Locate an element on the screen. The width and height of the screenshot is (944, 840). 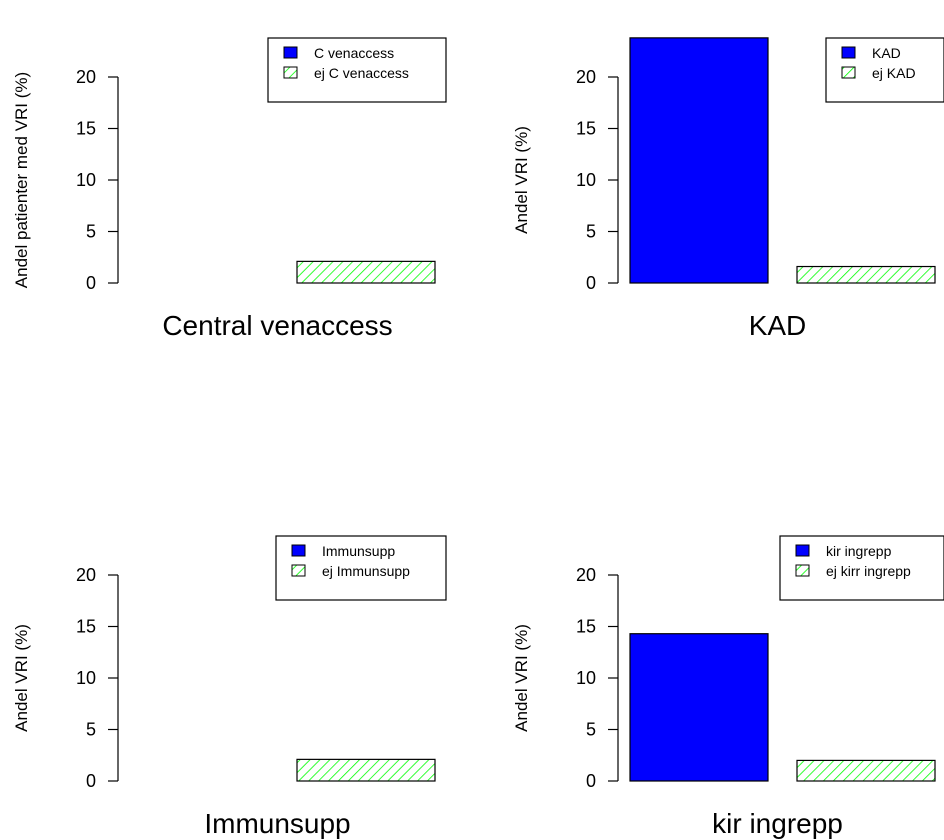
legend-entry-label: KAD is located at coordinates (886, 53).